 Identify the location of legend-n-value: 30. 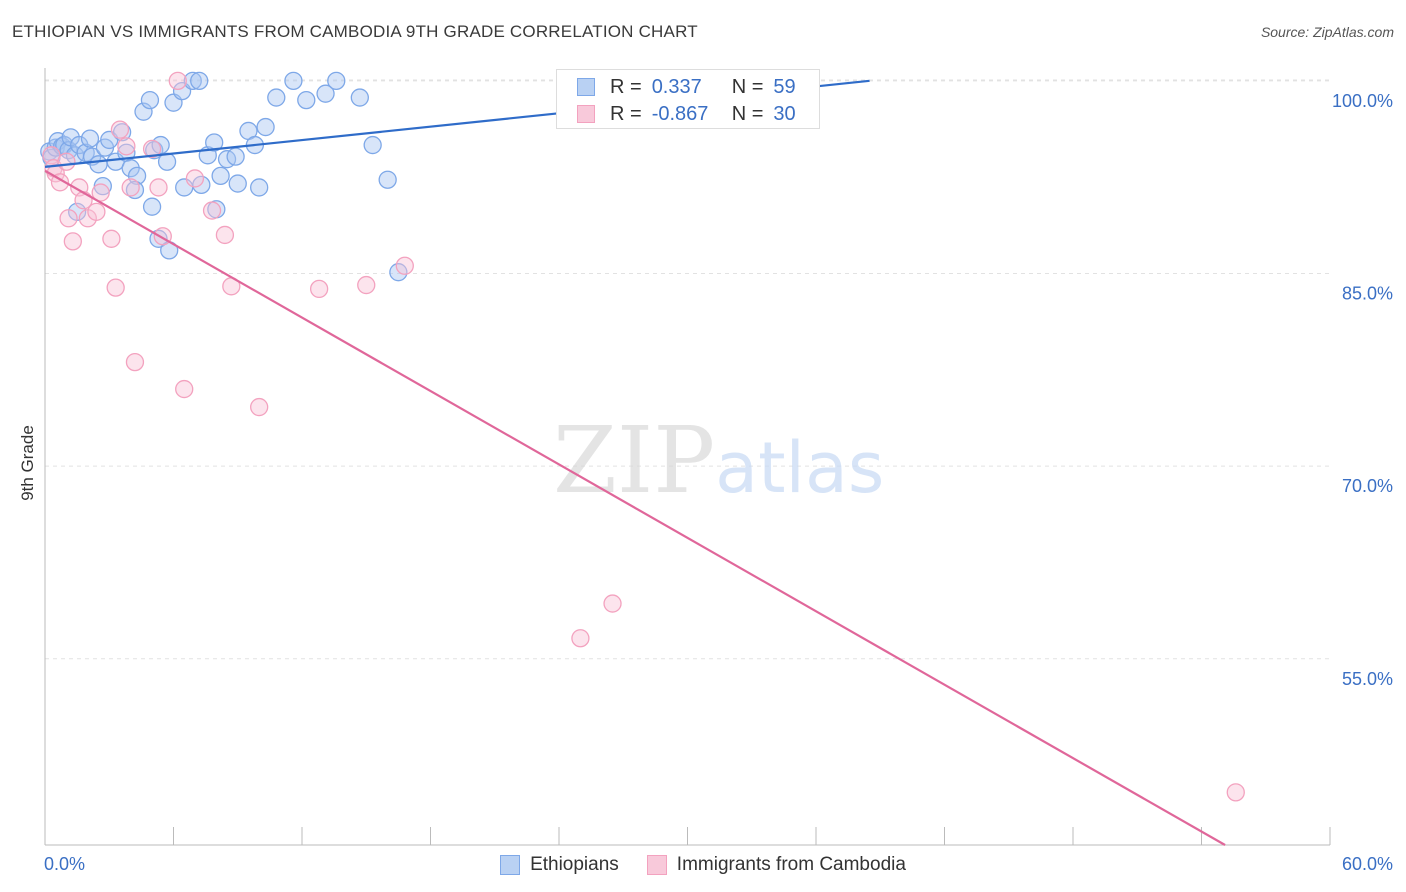
(784, 113).